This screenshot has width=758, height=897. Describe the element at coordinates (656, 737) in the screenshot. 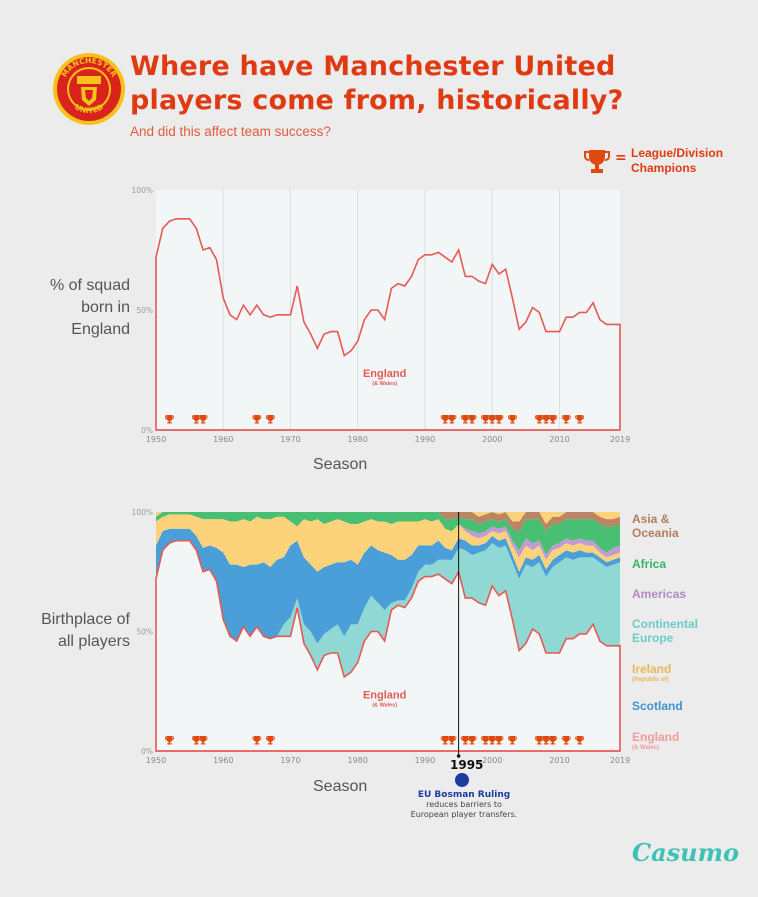

I see `legend-item-label: England` at that location.